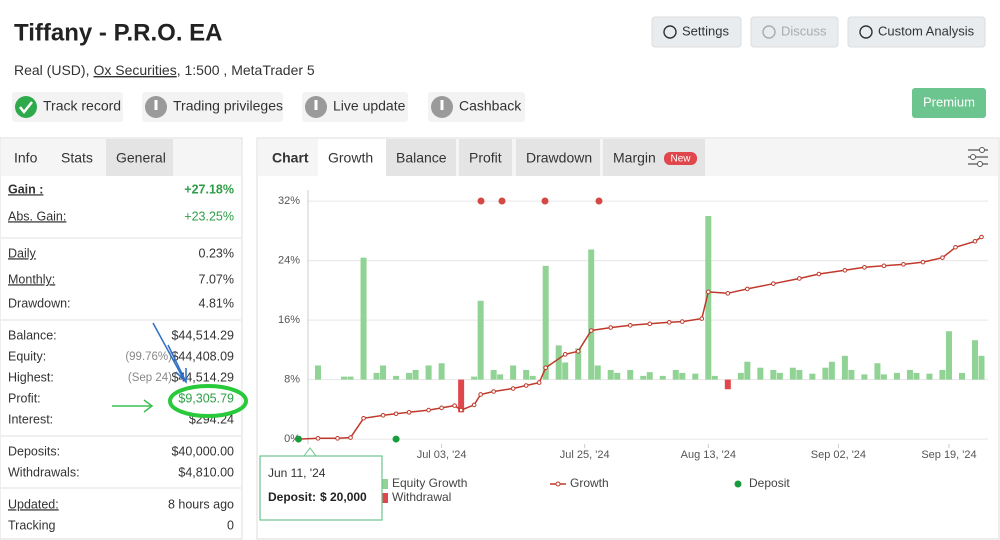  I want to click on stat-label: Equity:, so click(27, 356).